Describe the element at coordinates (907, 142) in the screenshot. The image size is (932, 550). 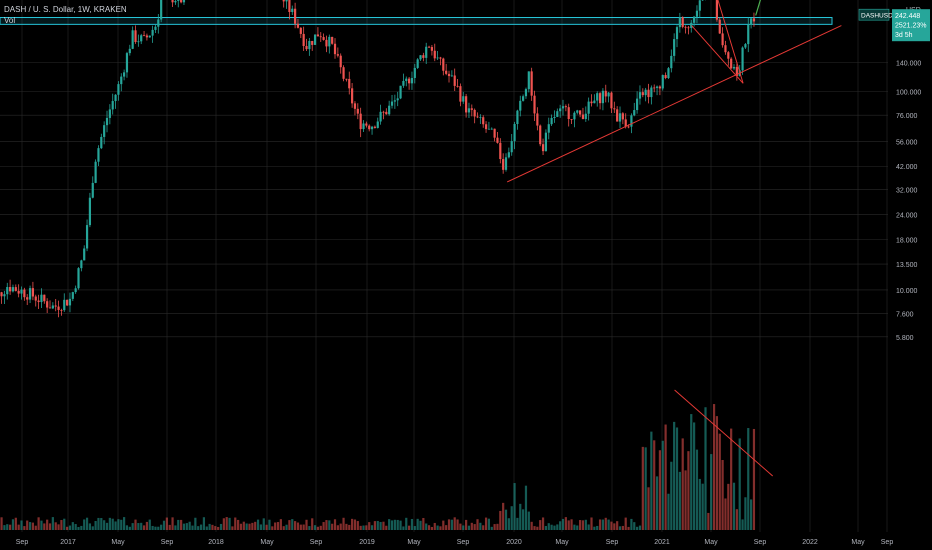
I see `y-tick-label: 56.000` at that location.